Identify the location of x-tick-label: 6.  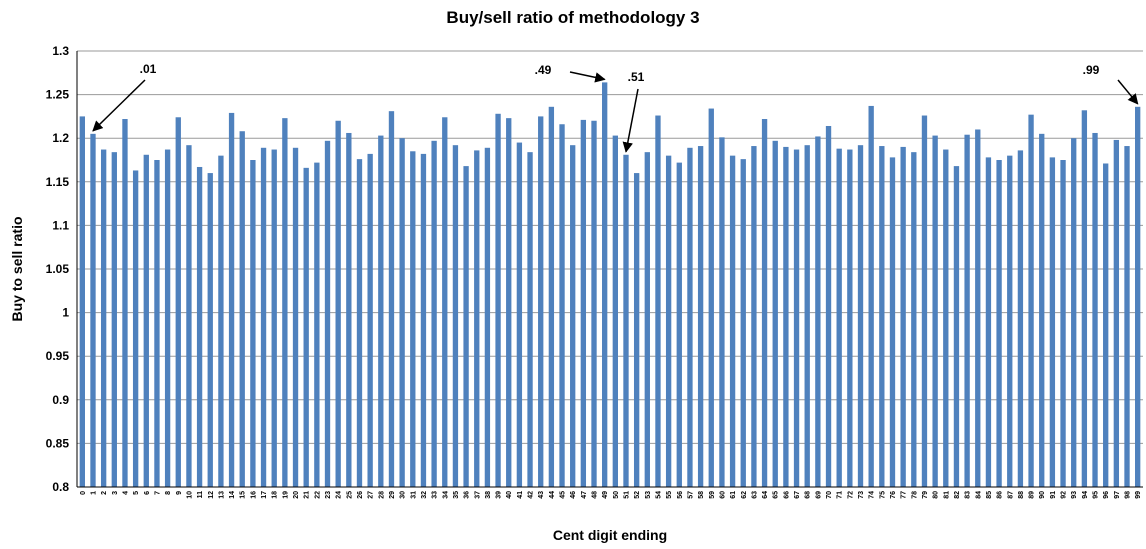
(147, 493).